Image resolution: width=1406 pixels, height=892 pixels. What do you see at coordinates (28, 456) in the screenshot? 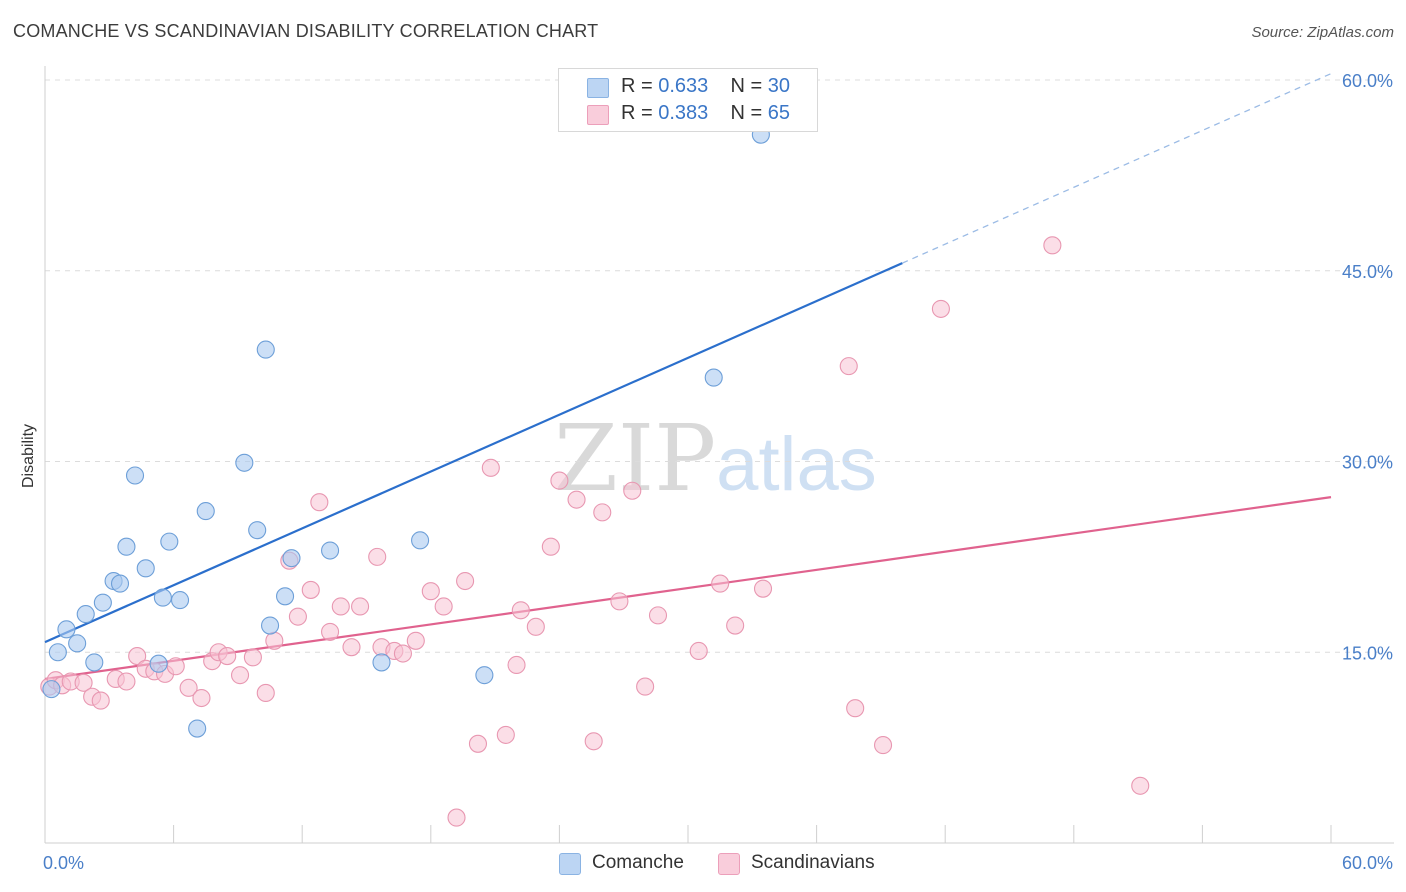
I see `y-axis-label: Disability` at bounding box center [28, 456].